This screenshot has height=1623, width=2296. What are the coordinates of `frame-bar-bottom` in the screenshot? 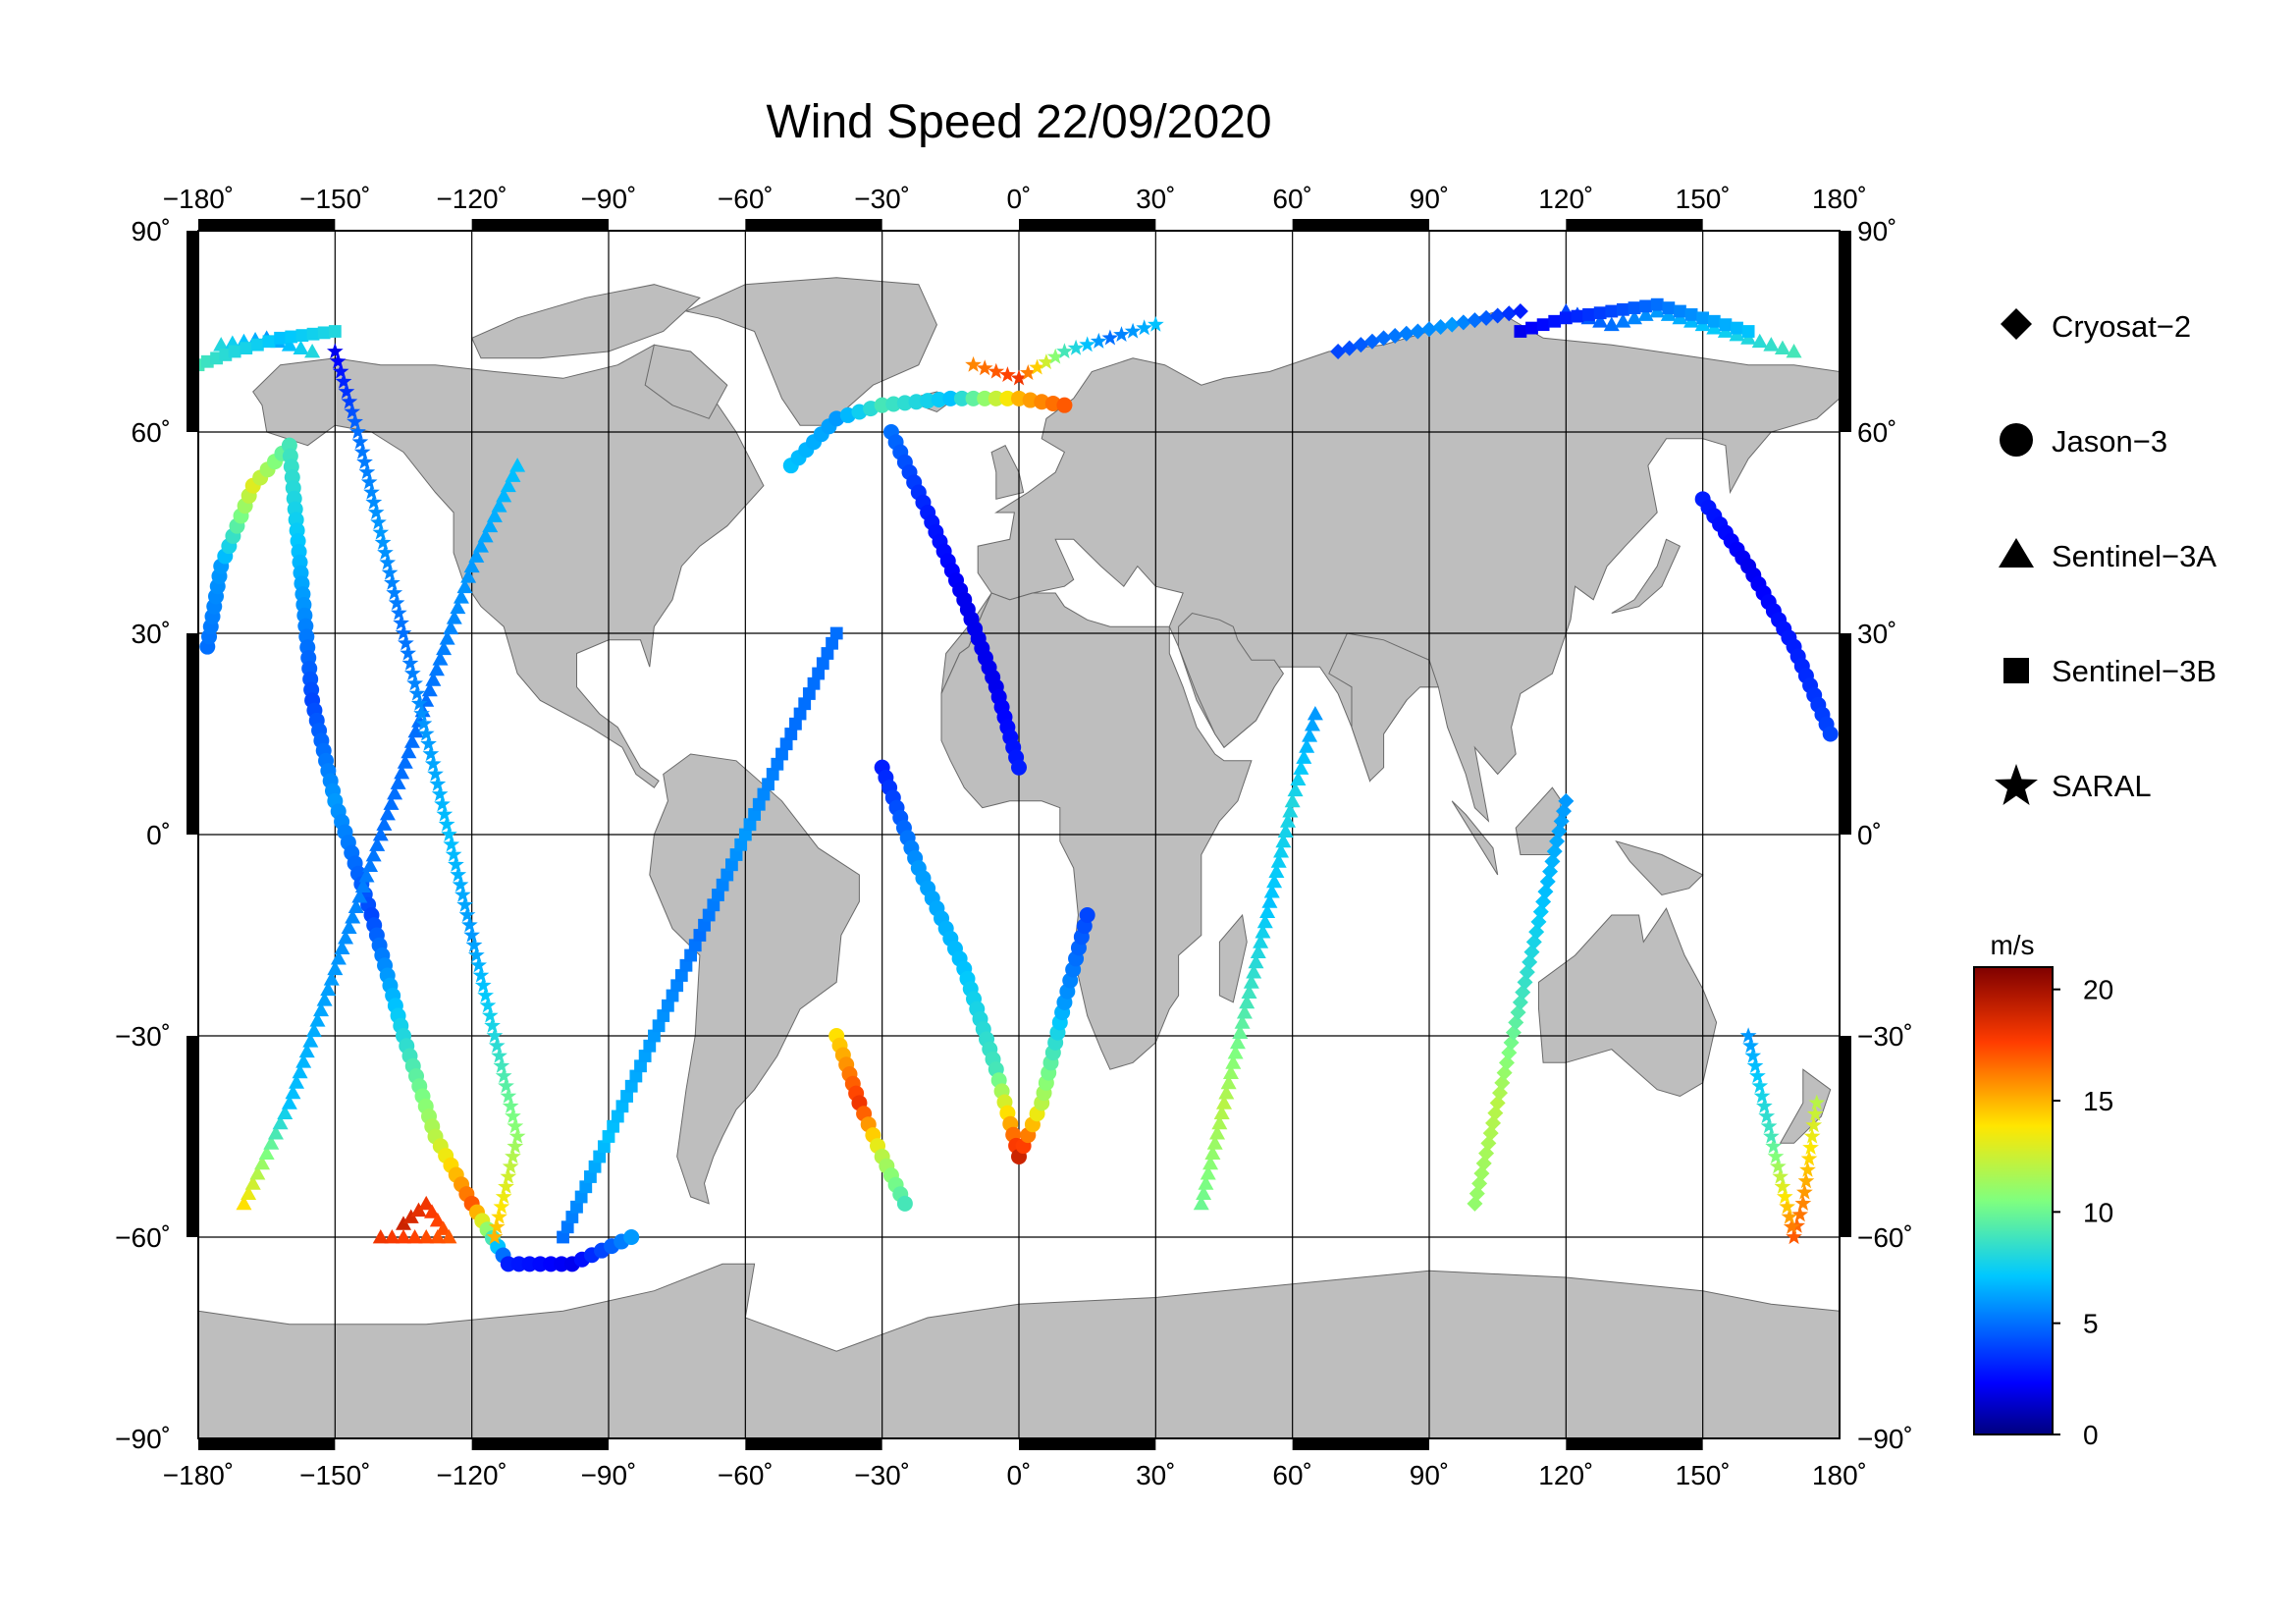 It's located at (1087, 1444).